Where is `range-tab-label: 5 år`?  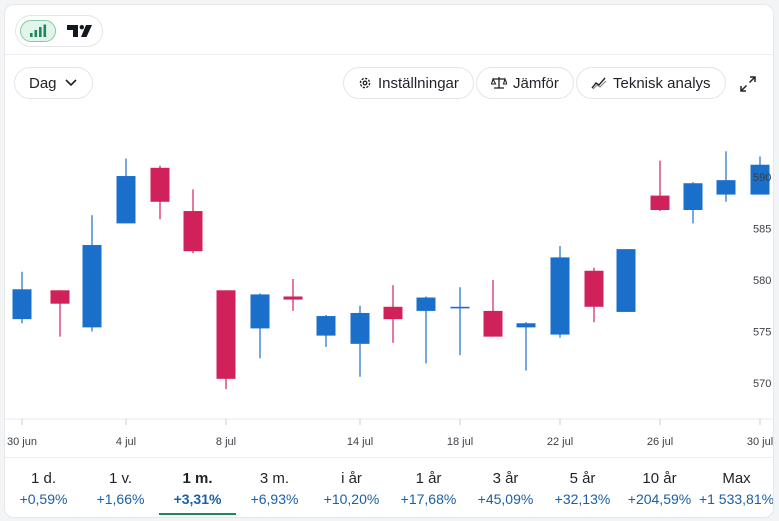 range-tab-label: 5 år is located at coordinates (582, 478).